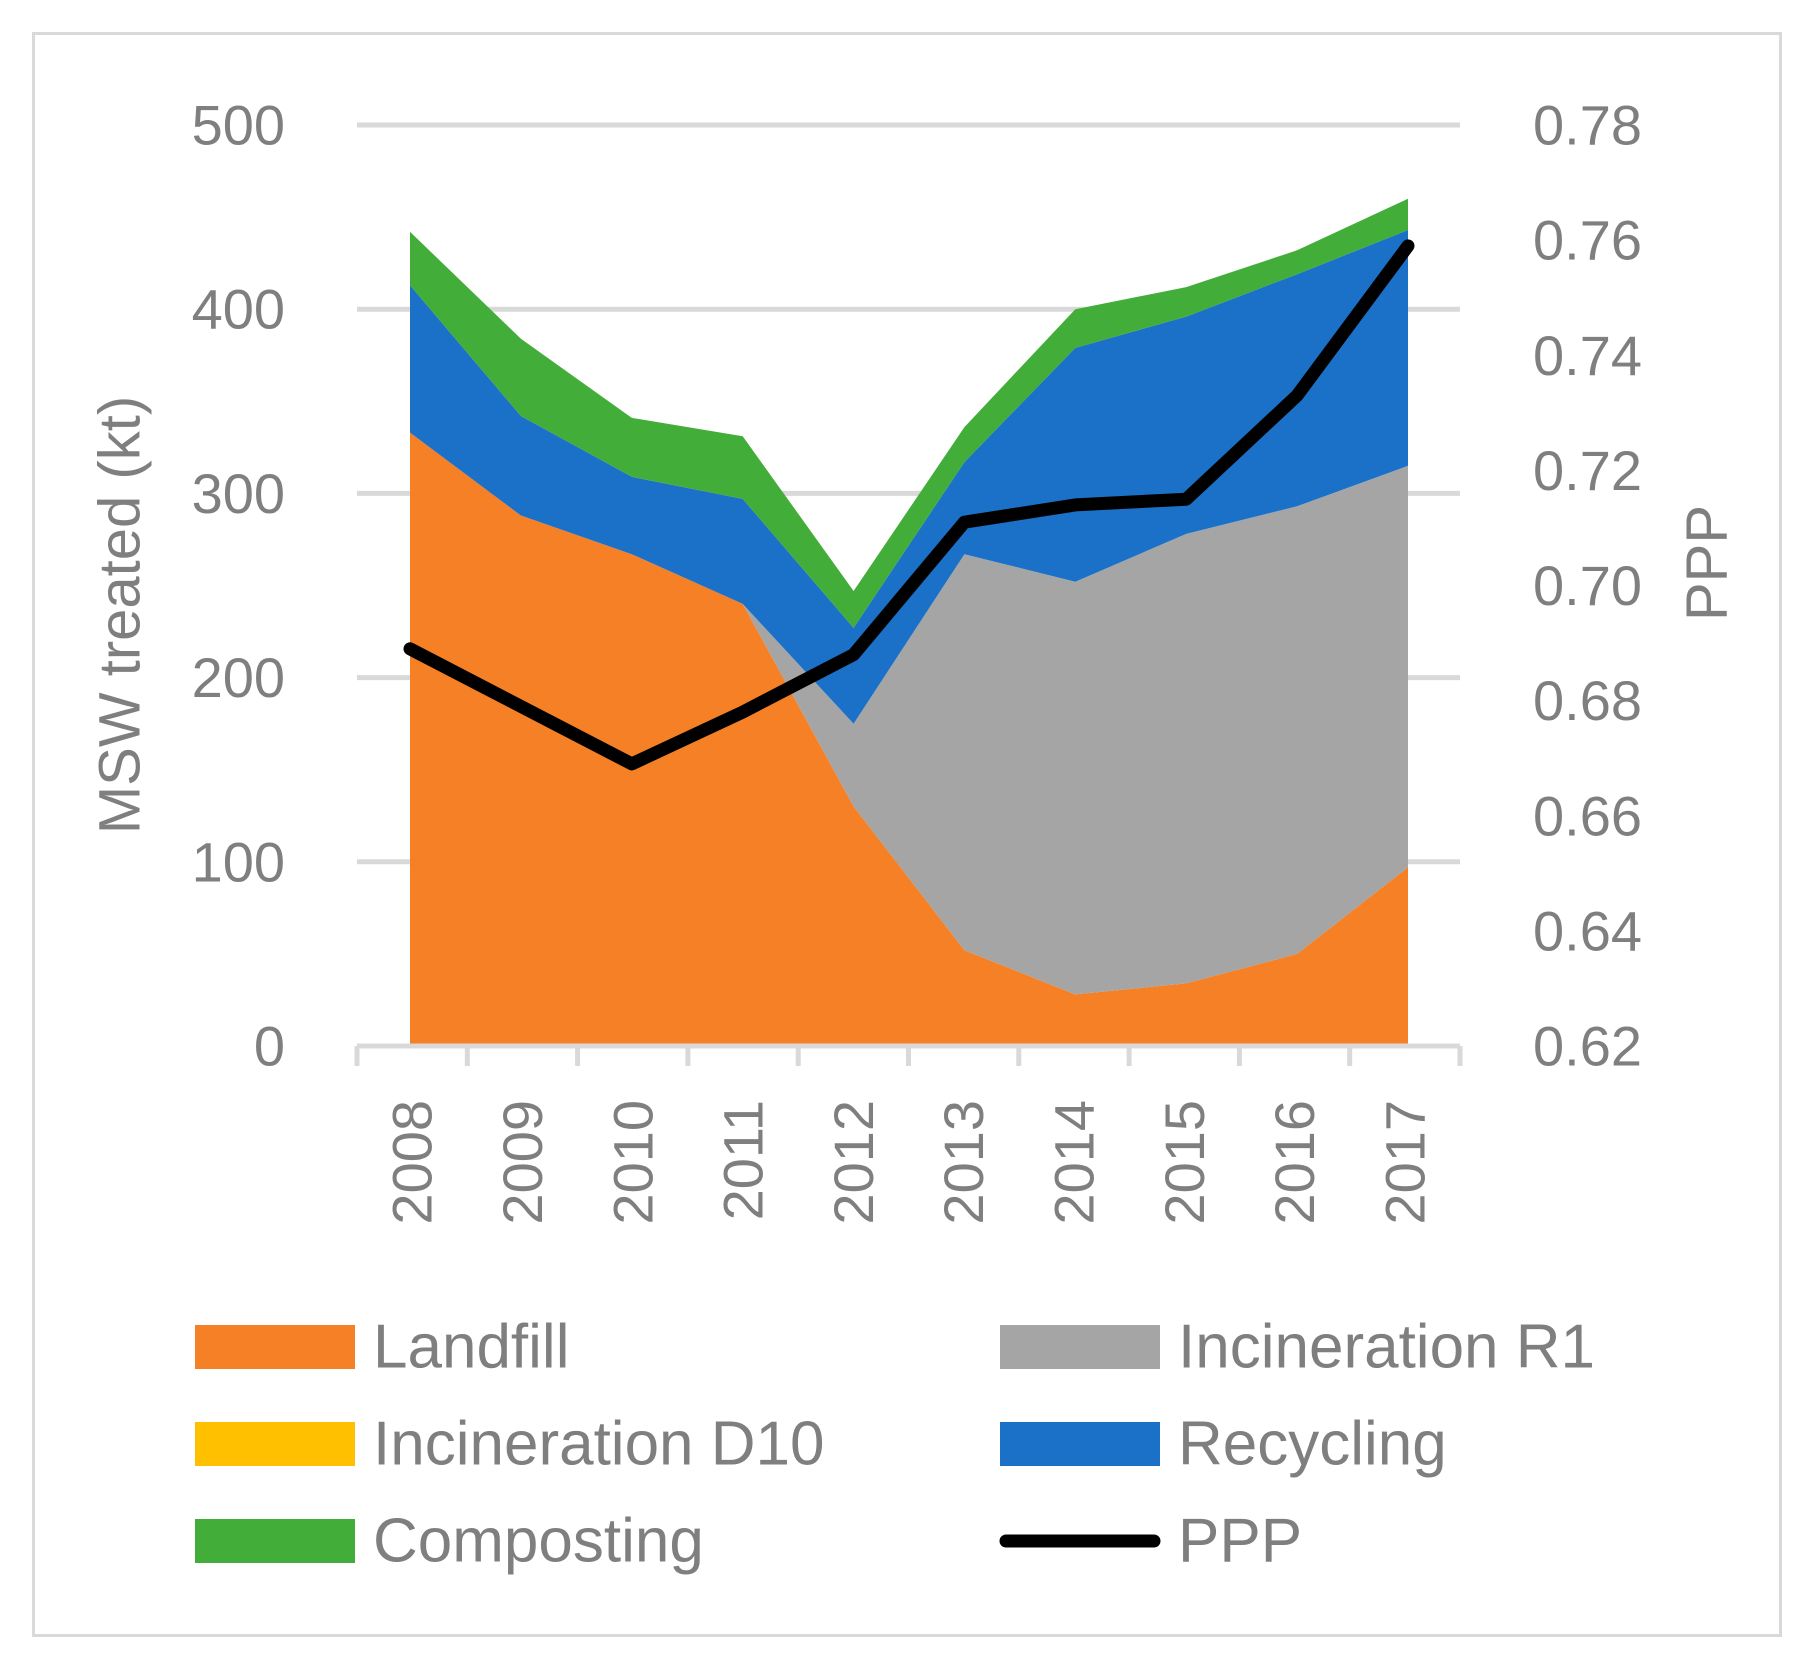  What do you see at coordinates (909, 413) in the screenshot?
I see `area-composting` at bounding box center [909, 413].